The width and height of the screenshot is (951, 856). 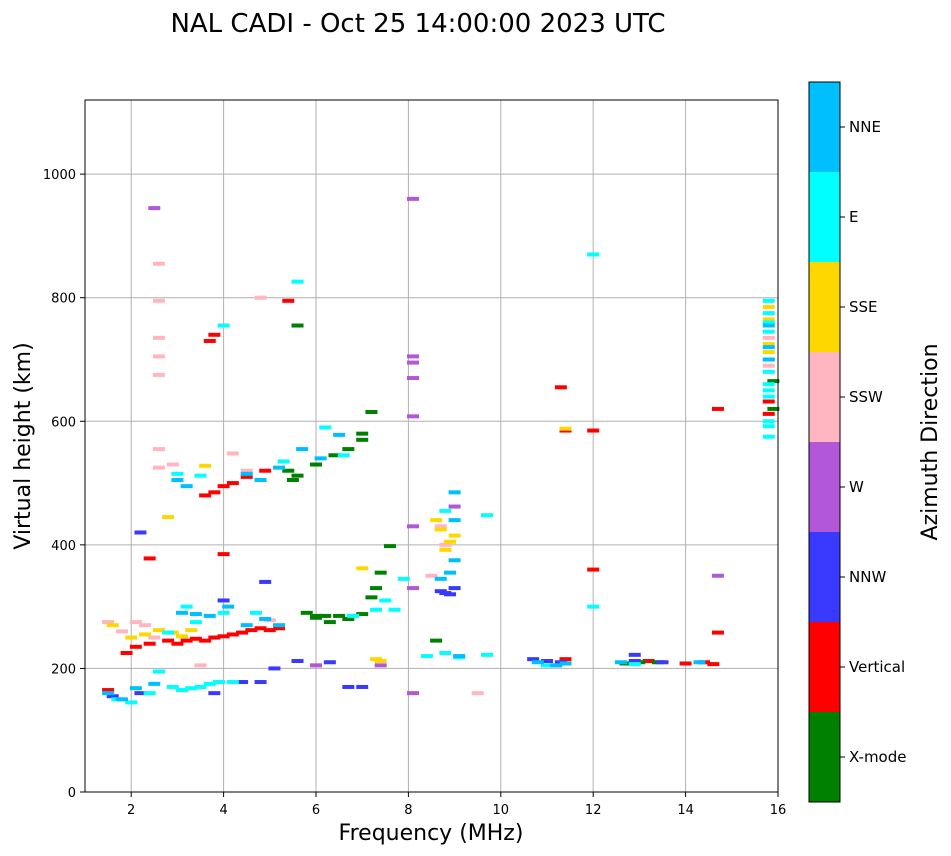 What do you see at coordinates (431, 833) in the screenshot?
I see `x-axis-label: Frequency (MHz)` at bounding box center [431, 833].